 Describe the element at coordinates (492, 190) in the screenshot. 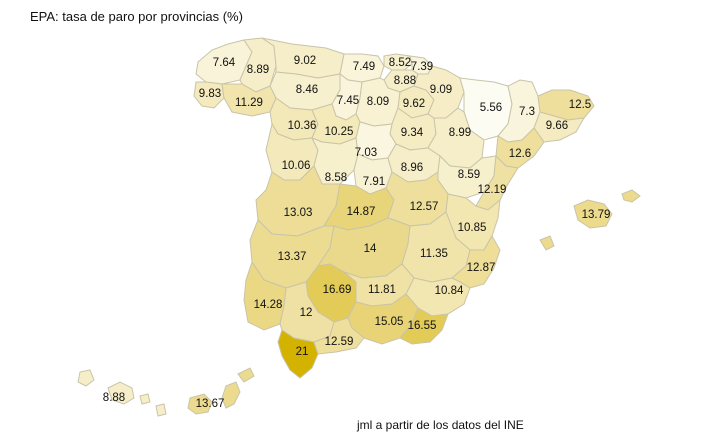

I see `province-label-castellon: 12.19` at that location.